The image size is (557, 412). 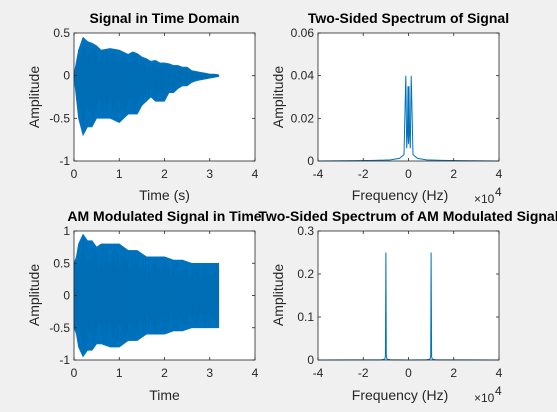 What do you see at coordinates (303, 33) in the screenshot?
I see `y-tick-label: 0.06` at bounding box center [303, 33].